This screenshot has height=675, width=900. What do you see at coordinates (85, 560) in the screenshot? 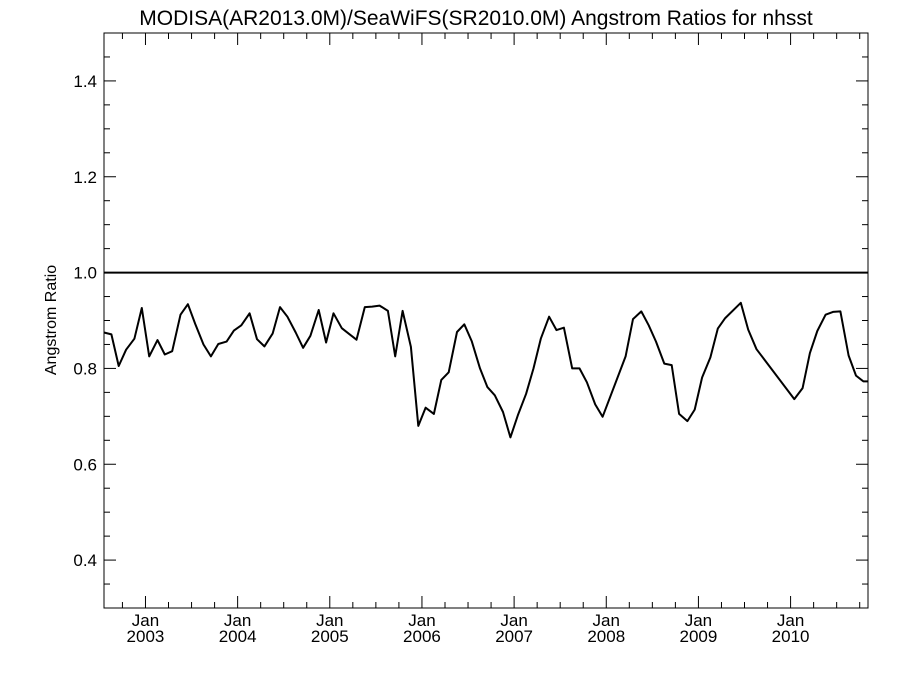
I see `y-tick-label: 0.4` at bounding box center [85, 560].